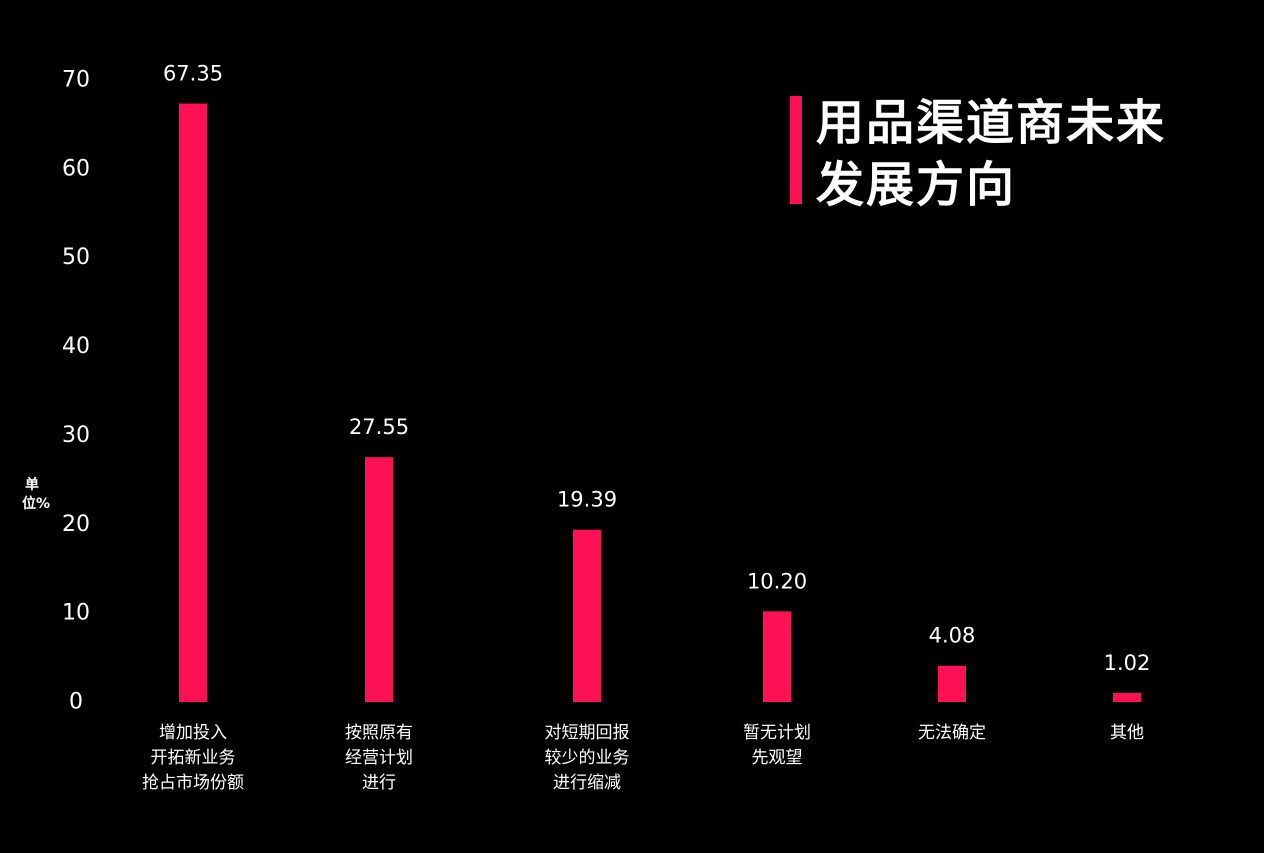 This screenshot has width=1264, height=853. I want to click on x-tick-label: 较少的业务, so click(587, 758).